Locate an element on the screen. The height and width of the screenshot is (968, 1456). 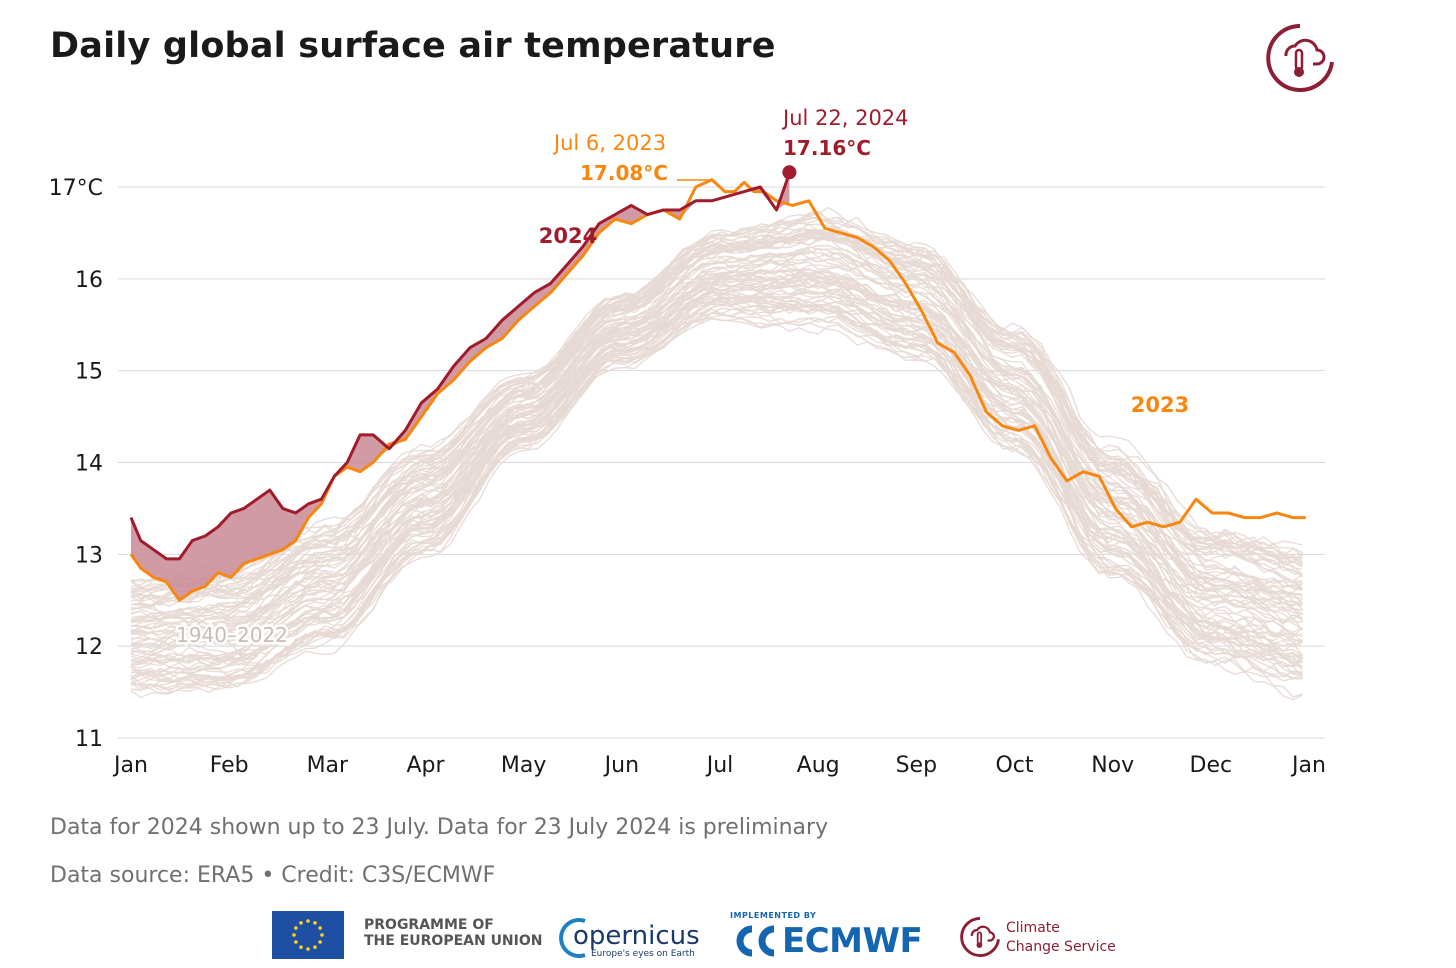
ecmwf-wordmark: ECMWF is located at coordinates (852, 941).